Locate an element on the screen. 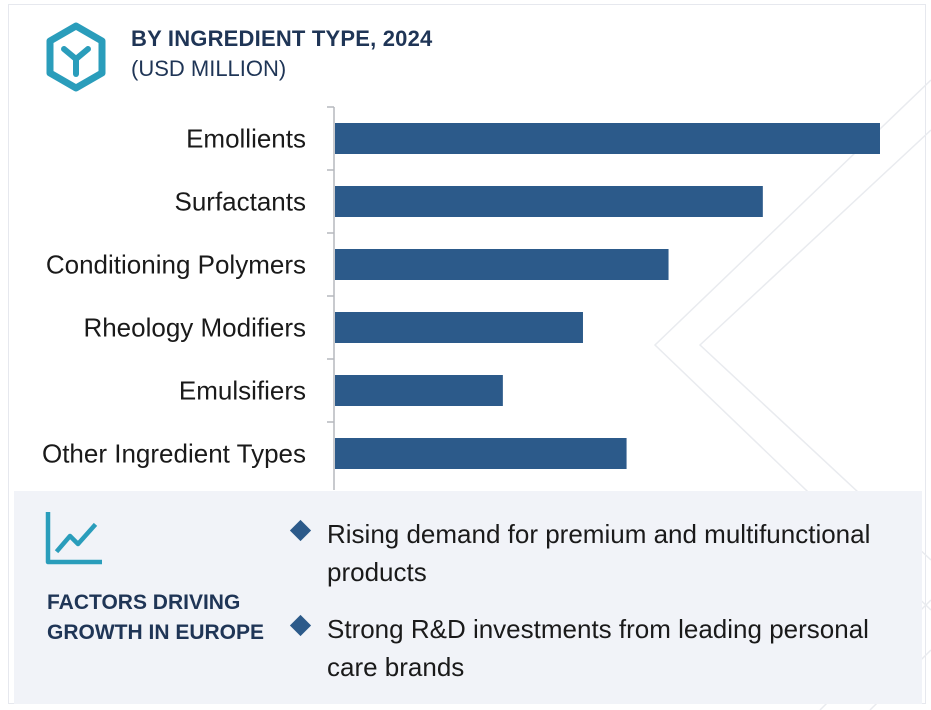  category-label: Other Ingredient Types is located at coordinates (174, 454).